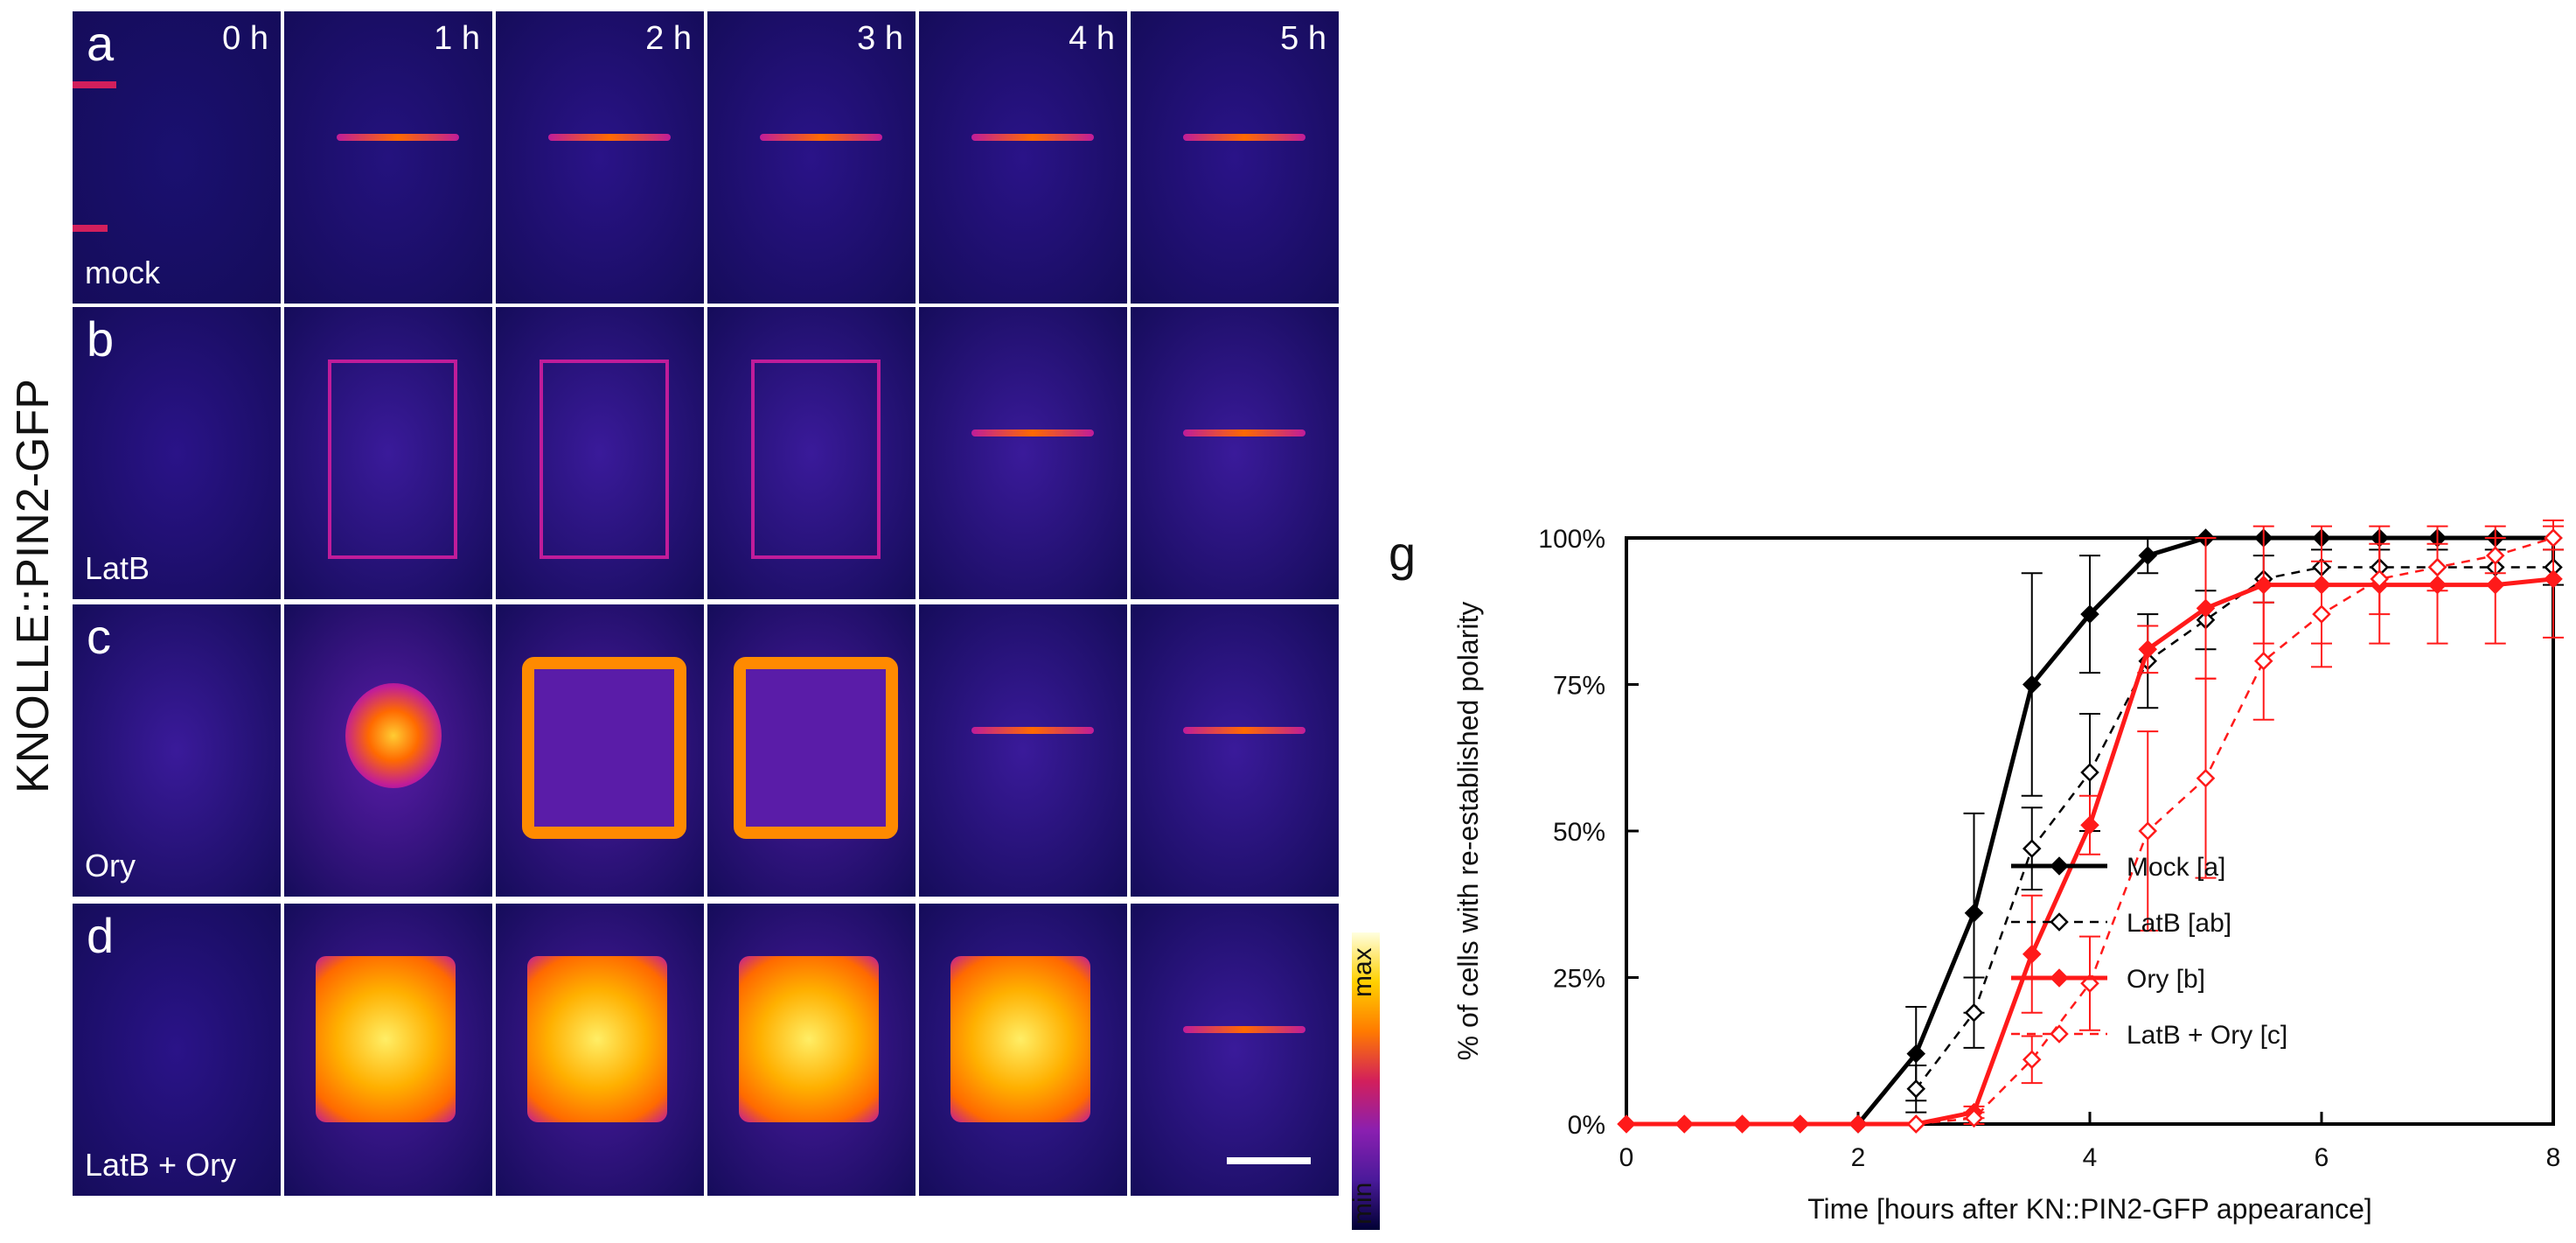 The height and width of the screenshot is (1243, 2576). Describe the element at coordinates (1269, 1160) in the screenshot. I see `scale-bar` at that location.